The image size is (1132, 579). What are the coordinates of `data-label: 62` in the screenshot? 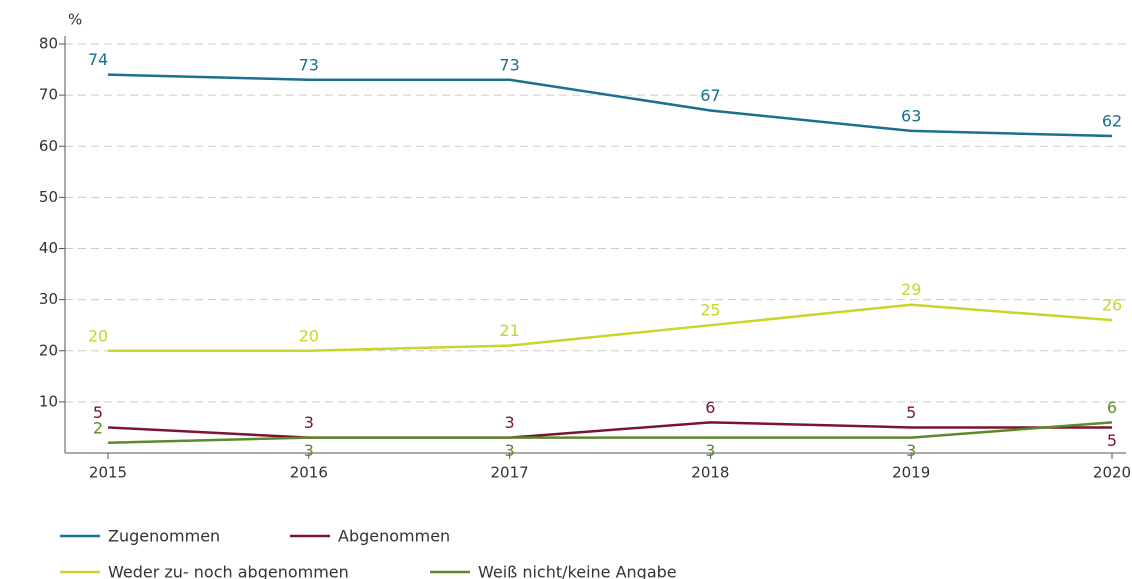 It's located at (1112, 121).